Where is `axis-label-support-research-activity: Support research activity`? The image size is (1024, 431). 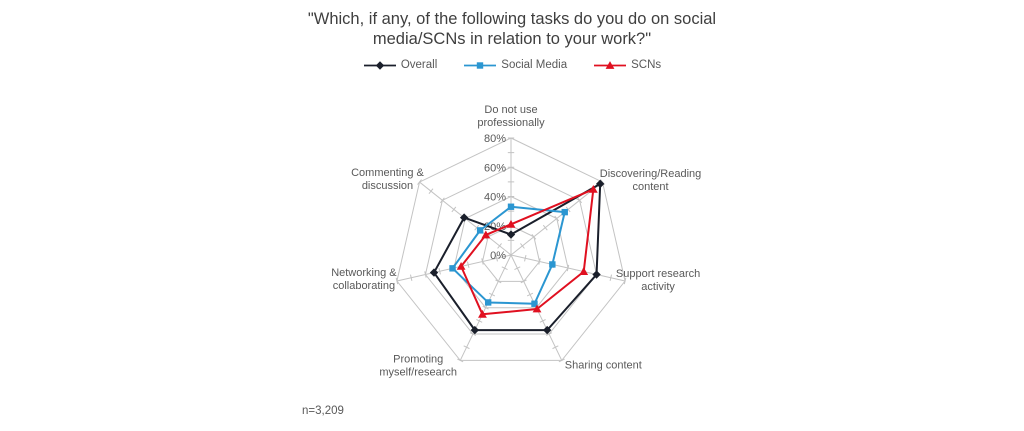 axis-label-support-research-activity: Support research activity is located at coordinates (658, 280).